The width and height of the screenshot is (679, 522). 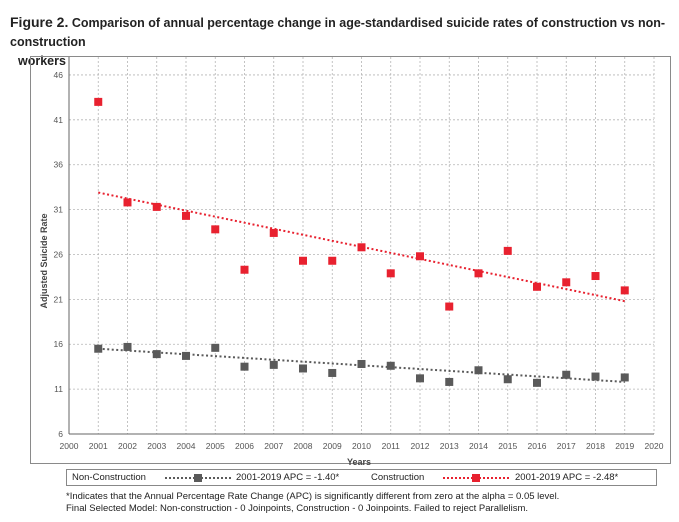 I want to click on x-tick-label: 2005, so click(x=215, y=446).